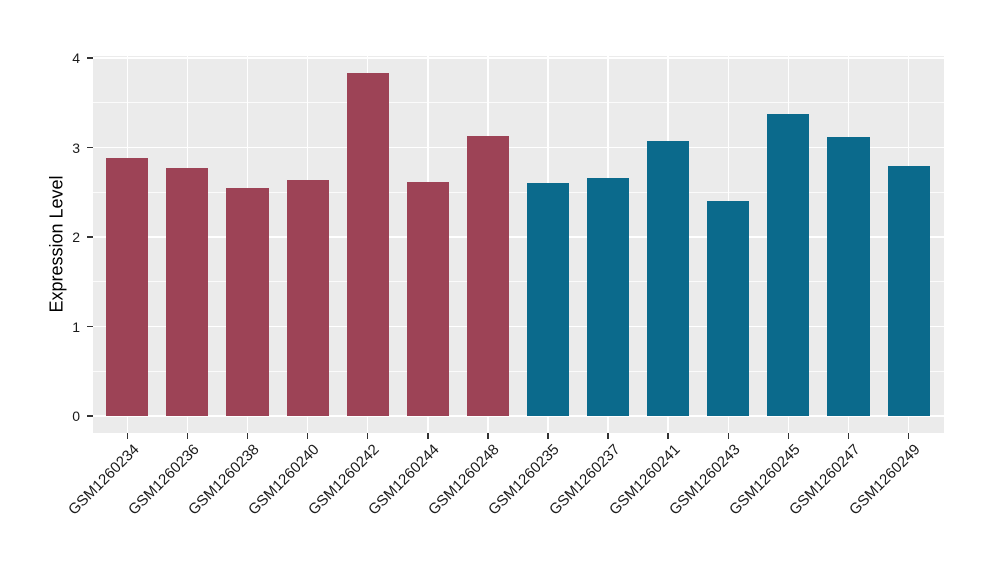  Describe the element at coordinates (608, 296) in the screenshot. I see `bar-GSM1260237` at that location.